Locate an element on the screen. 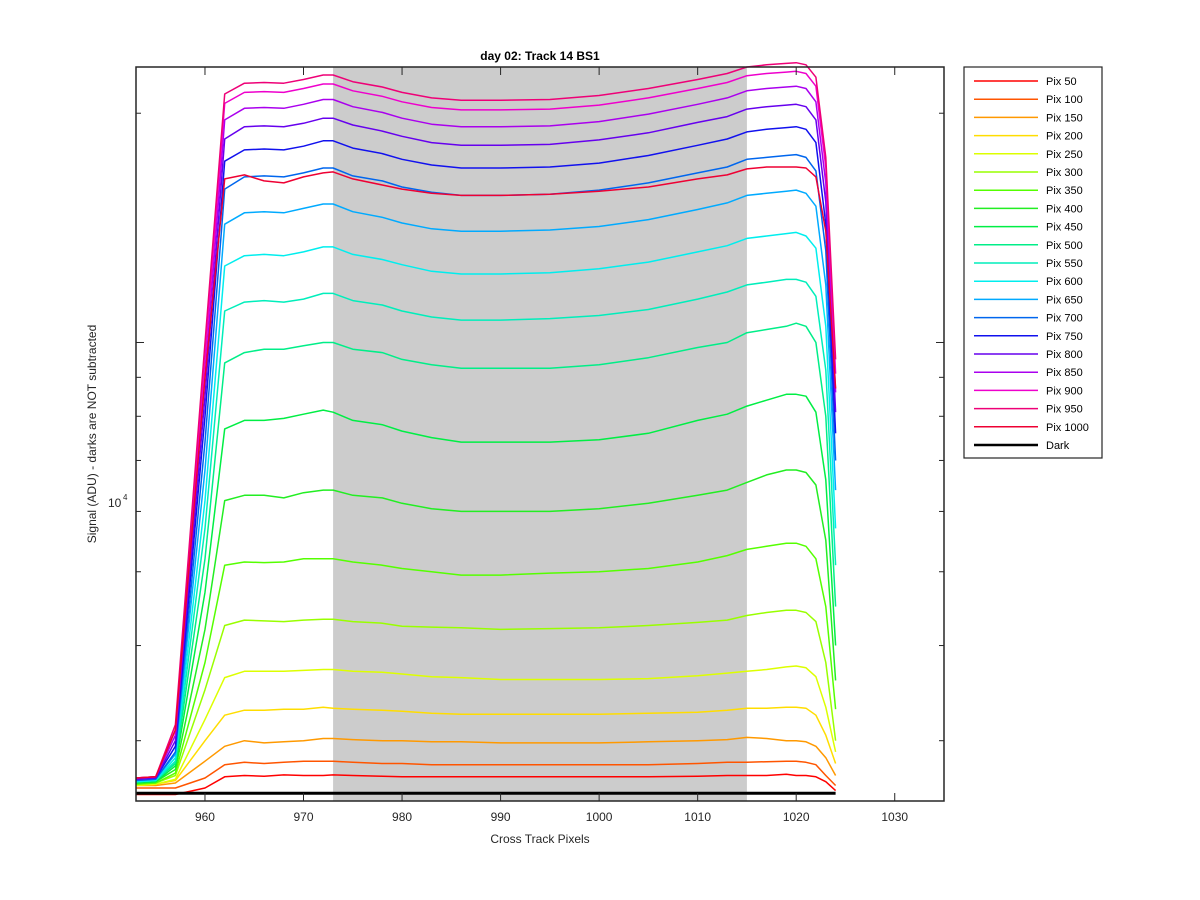  legend-label: Pix 50 is located at coordinates (1061, 82).